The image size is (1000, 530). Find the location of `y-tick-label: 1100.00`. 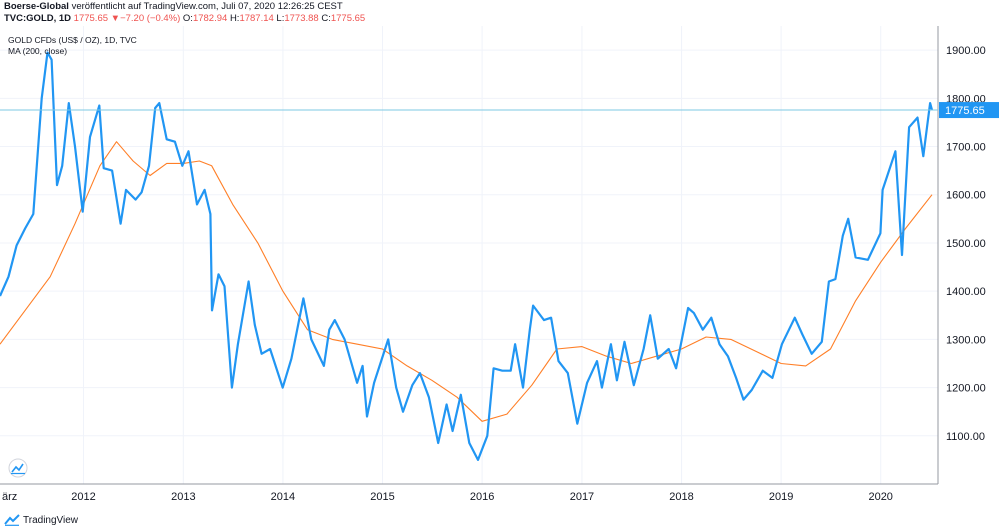

y-tick-label: 1100.00 is located at coordinates (965, 437).